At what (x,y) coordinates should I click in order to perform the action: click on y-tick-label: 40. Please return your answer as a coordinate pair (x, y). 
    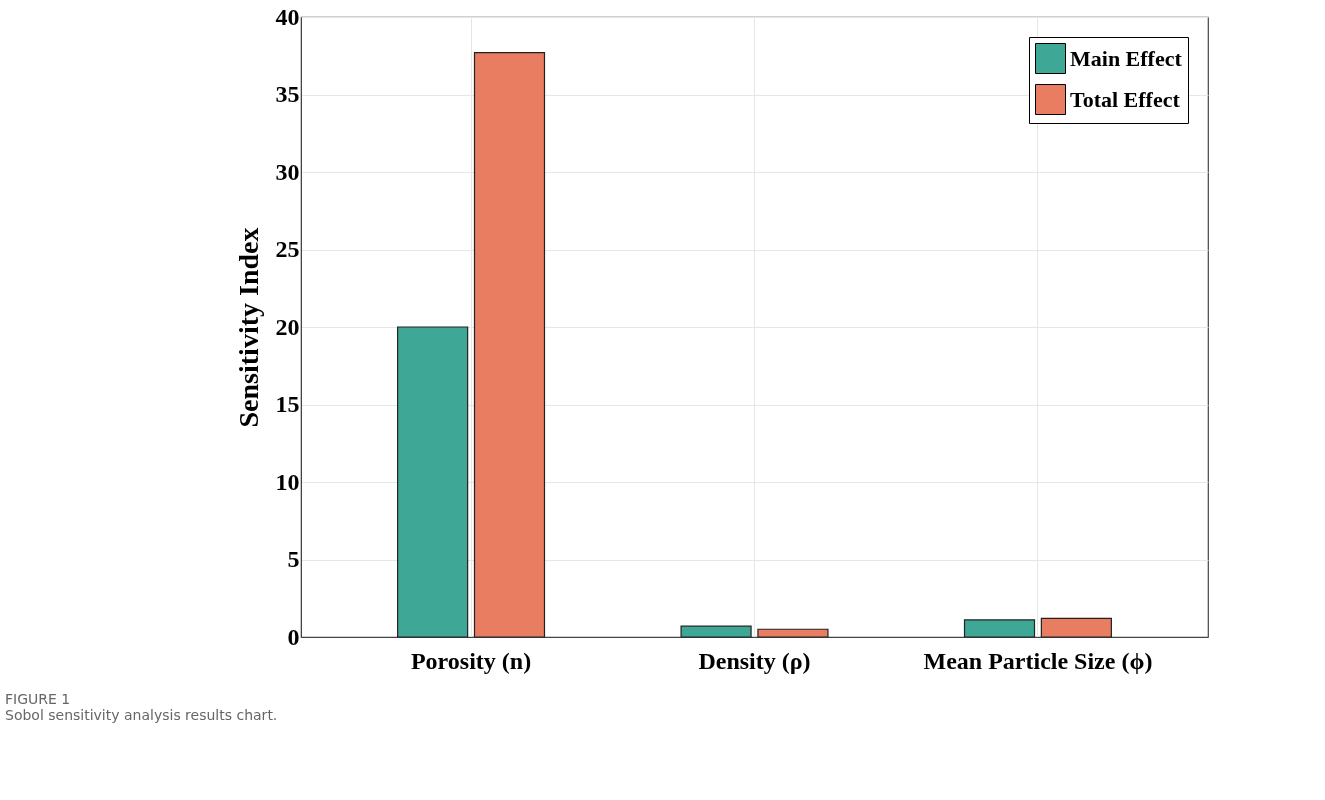
    Looking at the image, I should click on (287, 16).